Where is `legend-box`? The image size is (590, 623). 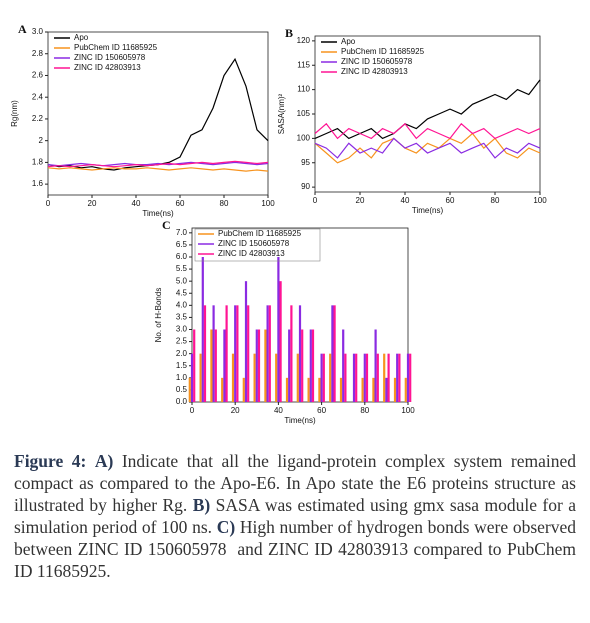
legend-box is located at coordinates (257, 245).